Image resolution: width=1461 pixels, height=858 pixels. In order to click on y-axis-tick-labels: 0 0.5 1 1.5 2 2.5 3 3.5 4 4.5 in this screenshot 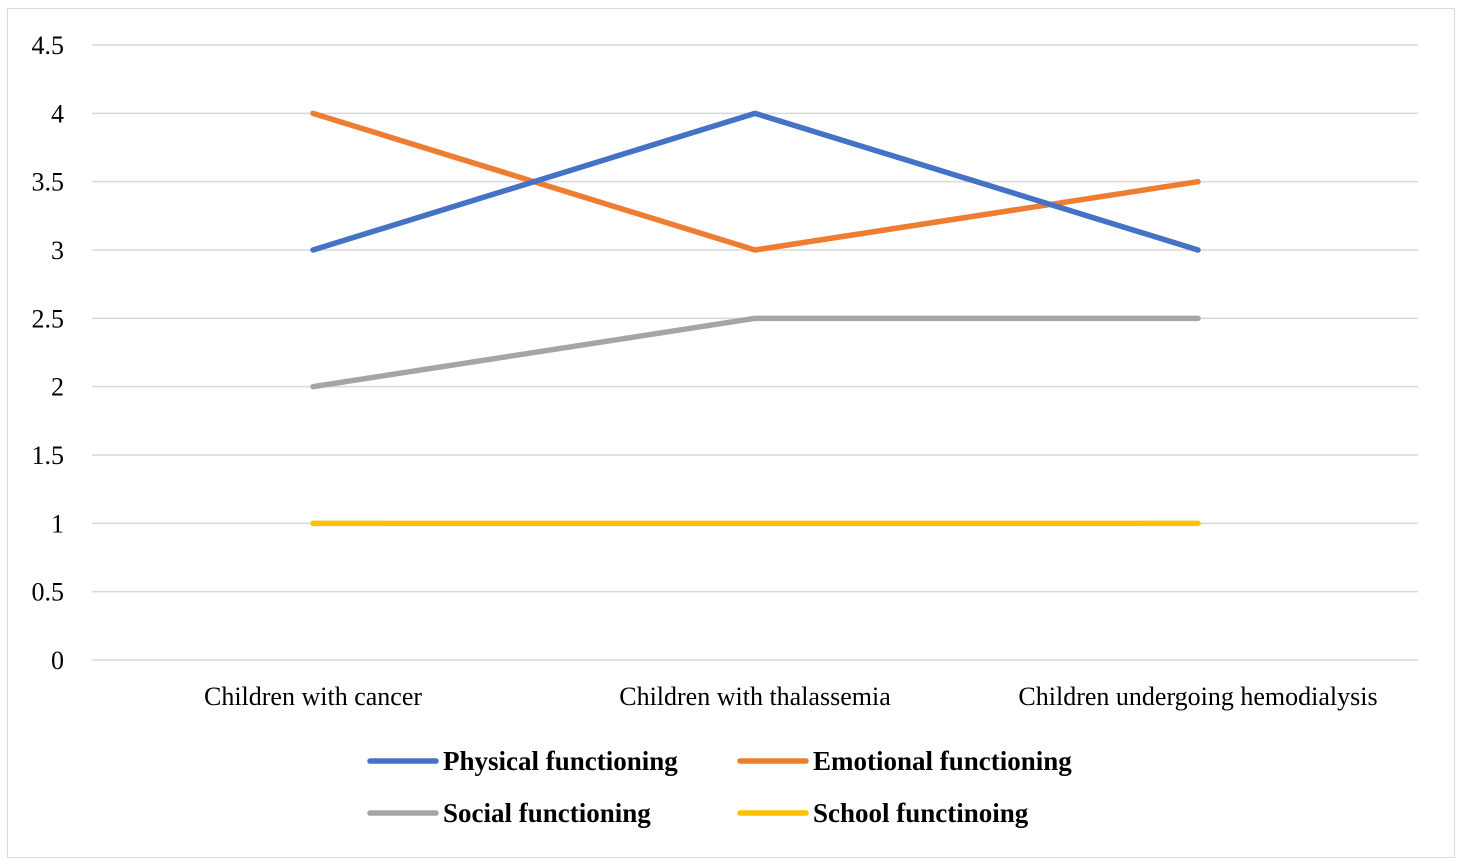, I will do `click(48, 353)`.